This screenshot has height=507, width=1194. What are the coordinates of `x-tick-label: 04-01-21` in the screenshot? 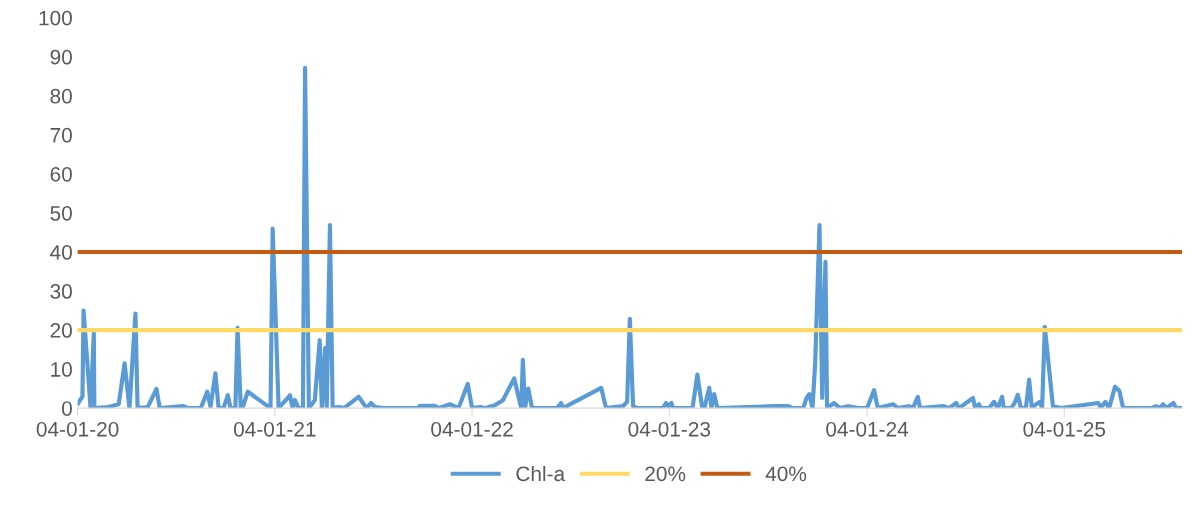 It's located at (274, 429).